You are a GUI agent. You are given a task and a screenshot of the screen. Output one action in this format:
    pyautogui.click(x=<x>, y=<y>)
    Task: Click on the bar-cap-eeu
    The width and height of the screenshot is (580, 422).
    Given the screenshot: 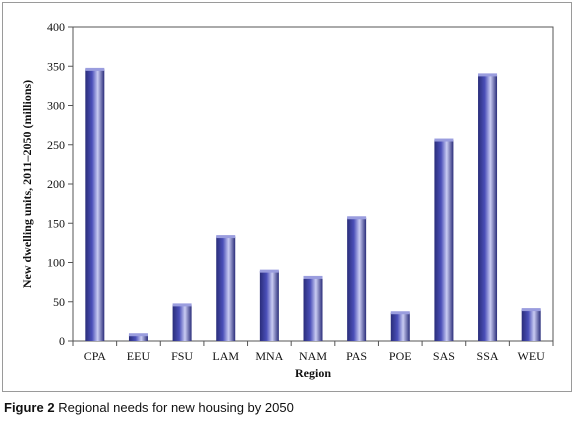 What is the action you would take?
    pyautogui.click(x=138, y=335)
    